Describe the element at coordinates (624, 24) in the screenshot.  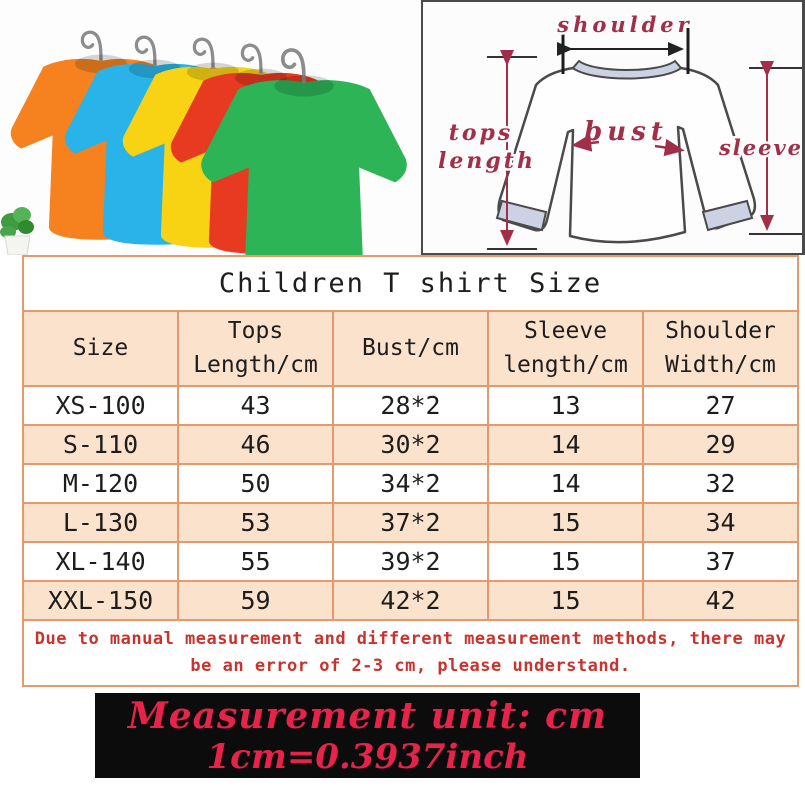
I see `shoulder-label: shoulder` at that location.